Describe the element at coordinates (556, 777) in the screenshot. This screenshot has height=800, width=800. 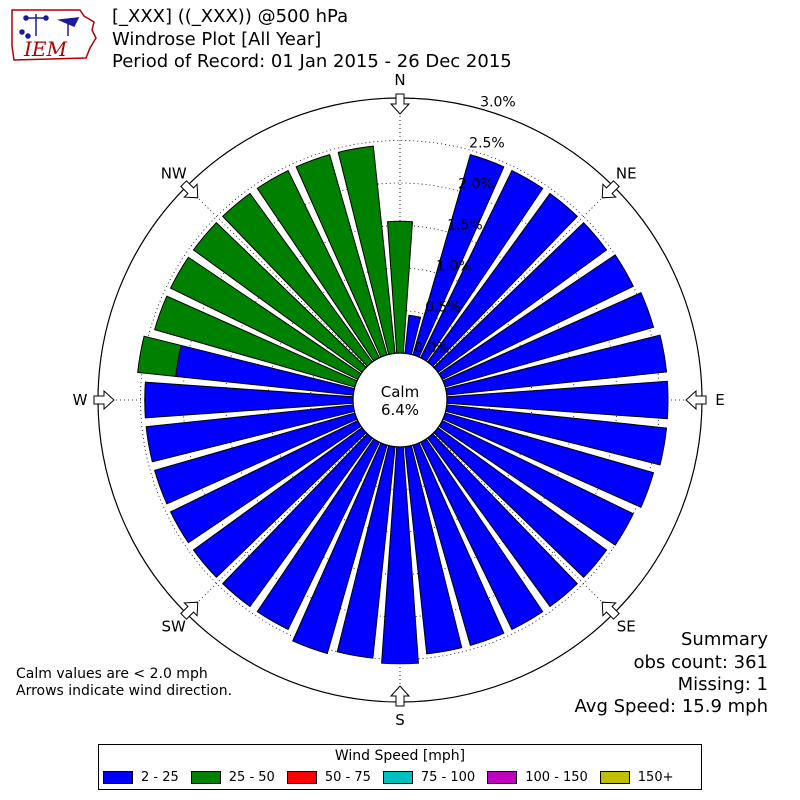
I see `legend-label: 100 - 150` at that location.